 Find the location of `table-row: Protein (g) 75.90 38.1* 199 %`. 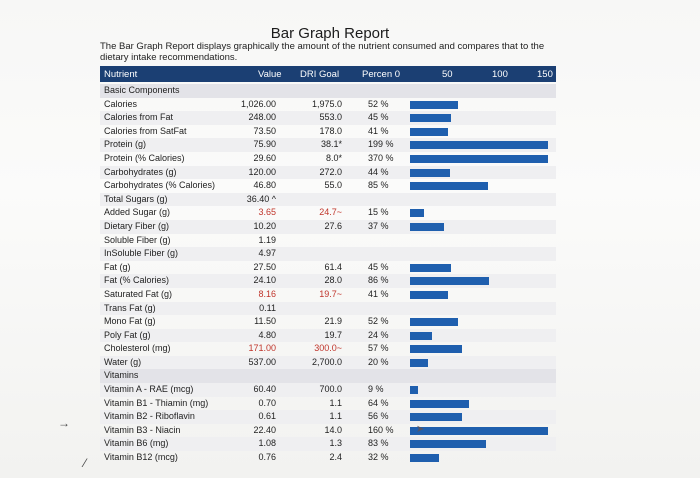

table-row: Protein (g) 75.90 38.1* 199 % is located at coordinates (328, 145).